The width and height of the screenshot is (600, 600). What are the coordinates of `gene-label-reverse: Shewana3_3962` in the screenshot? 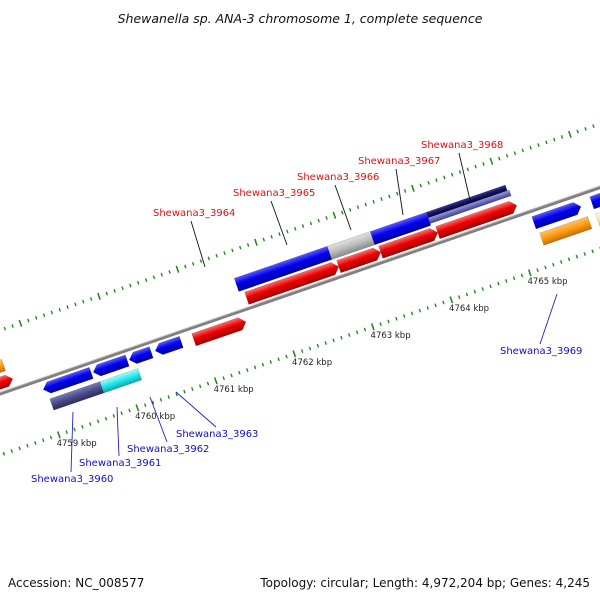 It's located at (168, 449).